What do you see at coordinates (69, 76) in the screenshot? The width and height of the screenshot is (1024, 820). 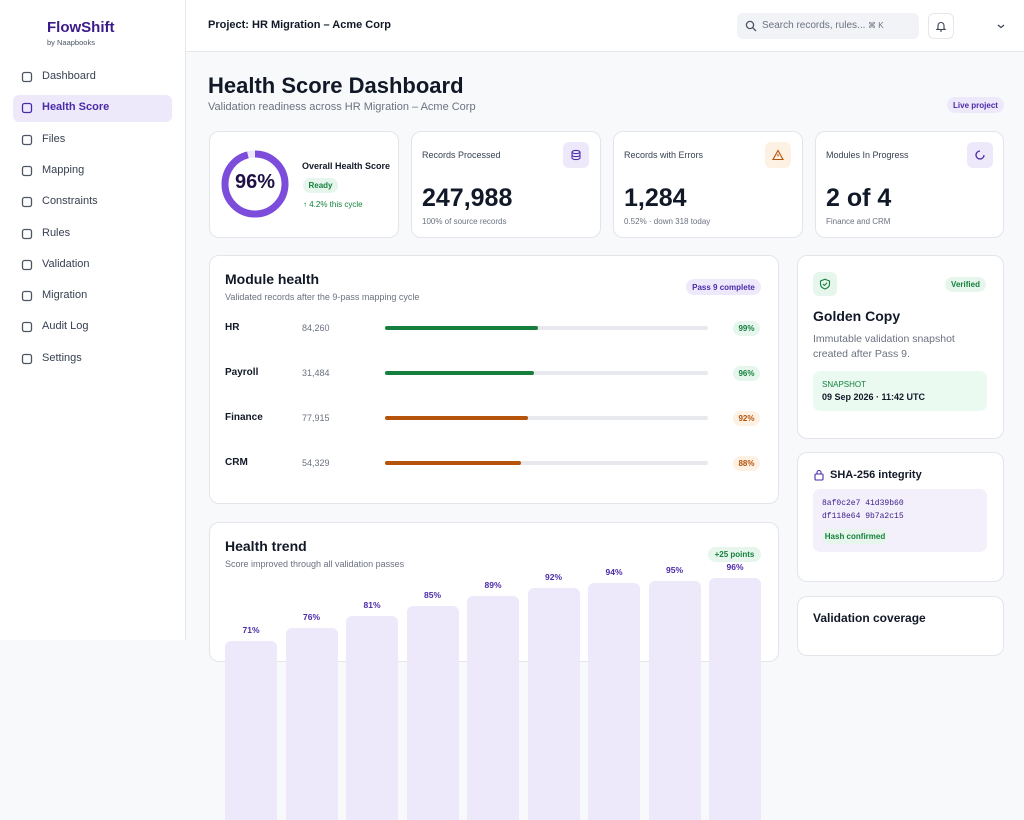 I see `nav-item: Dashboard` at bounding box center [69, 76].